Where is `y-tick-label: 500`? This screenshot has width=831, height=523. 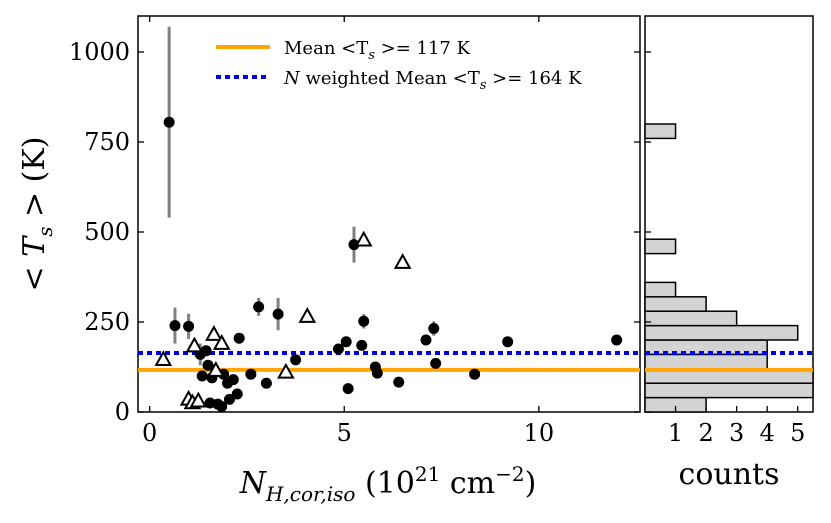
y-tick-label: 500 is located at coordinates (107, 232).